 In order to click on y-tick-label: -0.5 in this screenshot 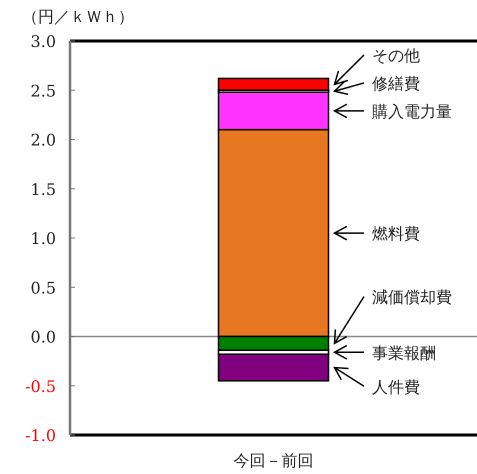, I will do `click(40, 386)`.